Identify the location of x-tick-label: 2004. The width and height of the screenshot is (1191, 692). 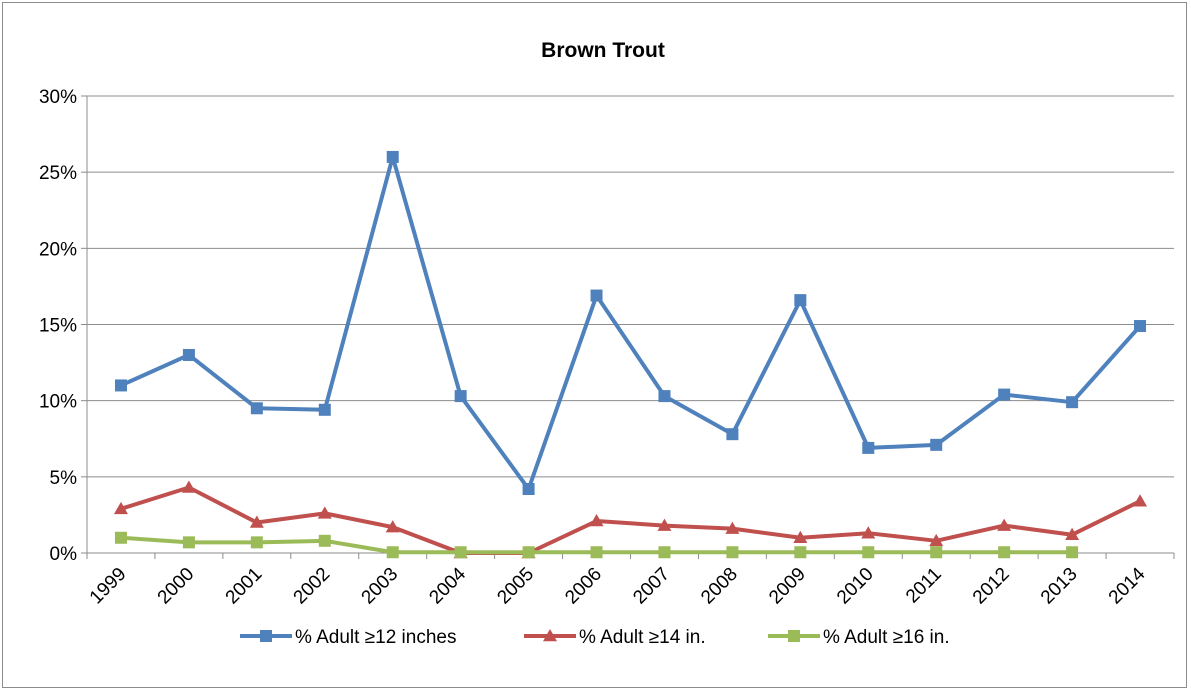
(447, 585).